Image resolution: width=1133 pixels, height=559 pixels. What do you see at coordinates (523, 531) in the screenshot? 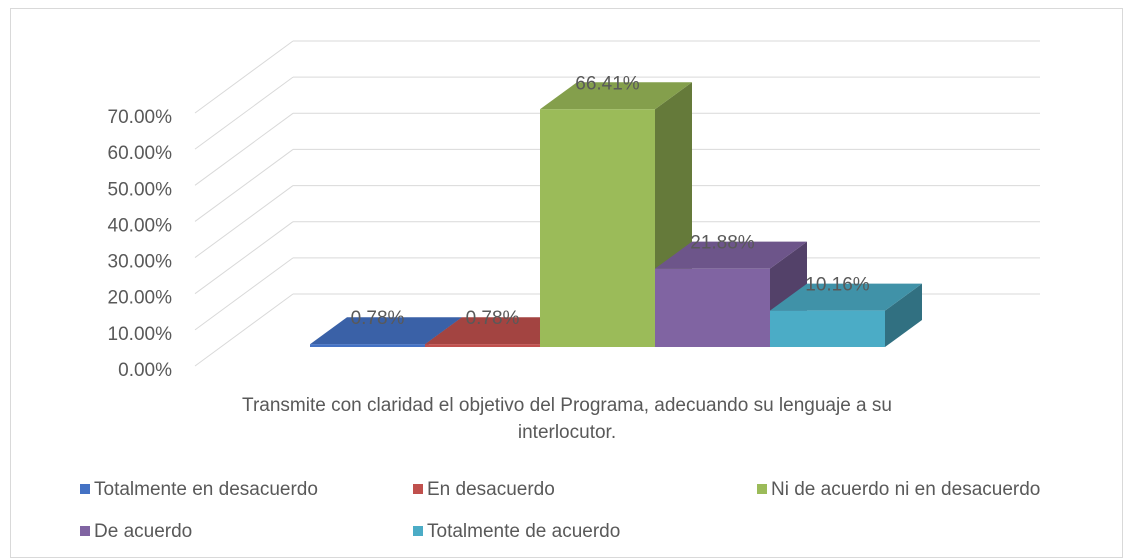
I see `legend-label: Totalmente de acuerdo` at bounding box center [523, 531].